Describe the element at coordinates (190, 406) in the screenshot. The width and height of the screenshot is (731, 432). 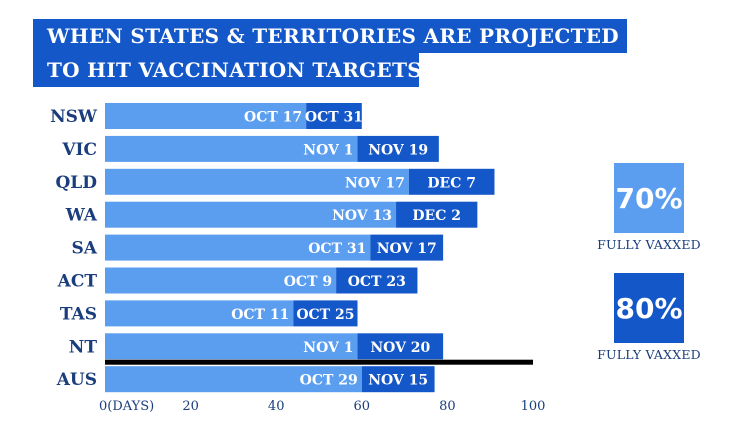
I see `x-tick-label-20: 20` at that location.